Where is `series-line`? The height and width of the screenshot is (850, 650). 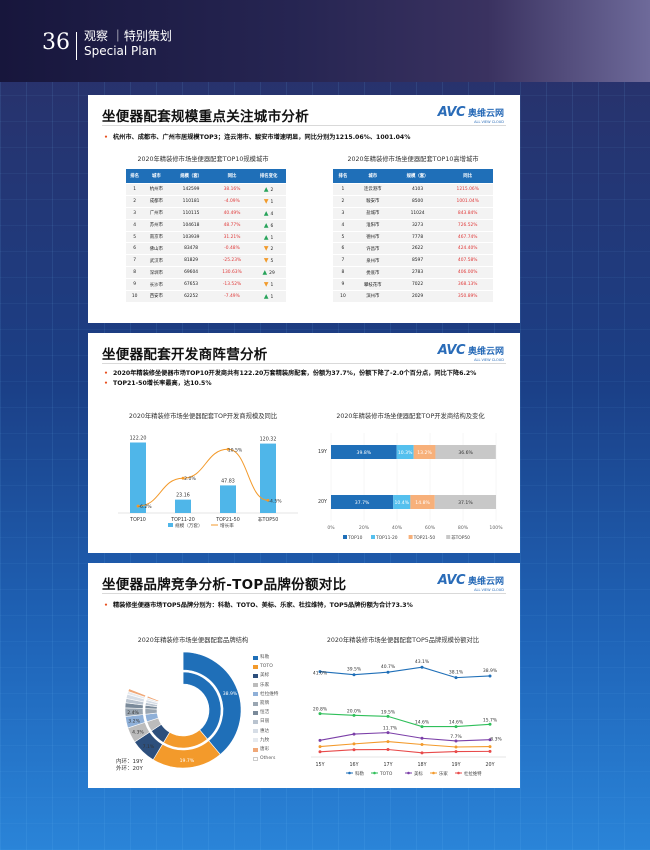 series-line is located at coordinates (405, 751).